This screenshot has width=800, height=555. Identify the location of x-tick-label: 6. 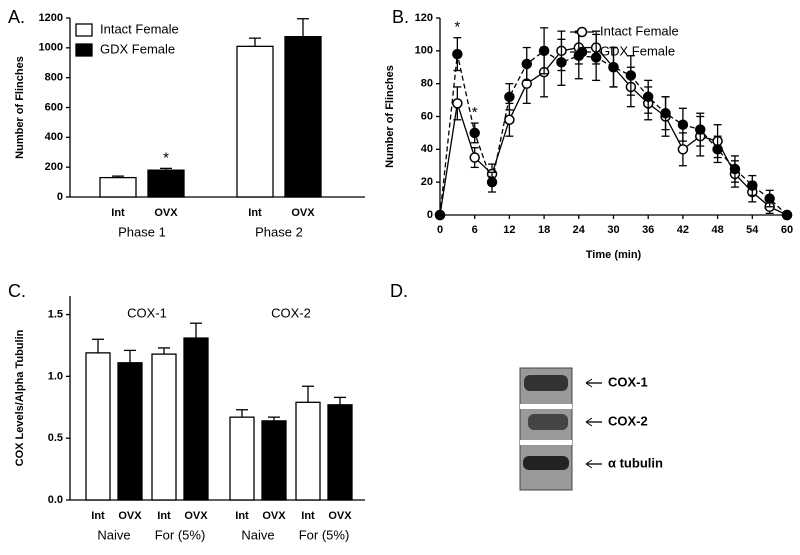
(475, 230).